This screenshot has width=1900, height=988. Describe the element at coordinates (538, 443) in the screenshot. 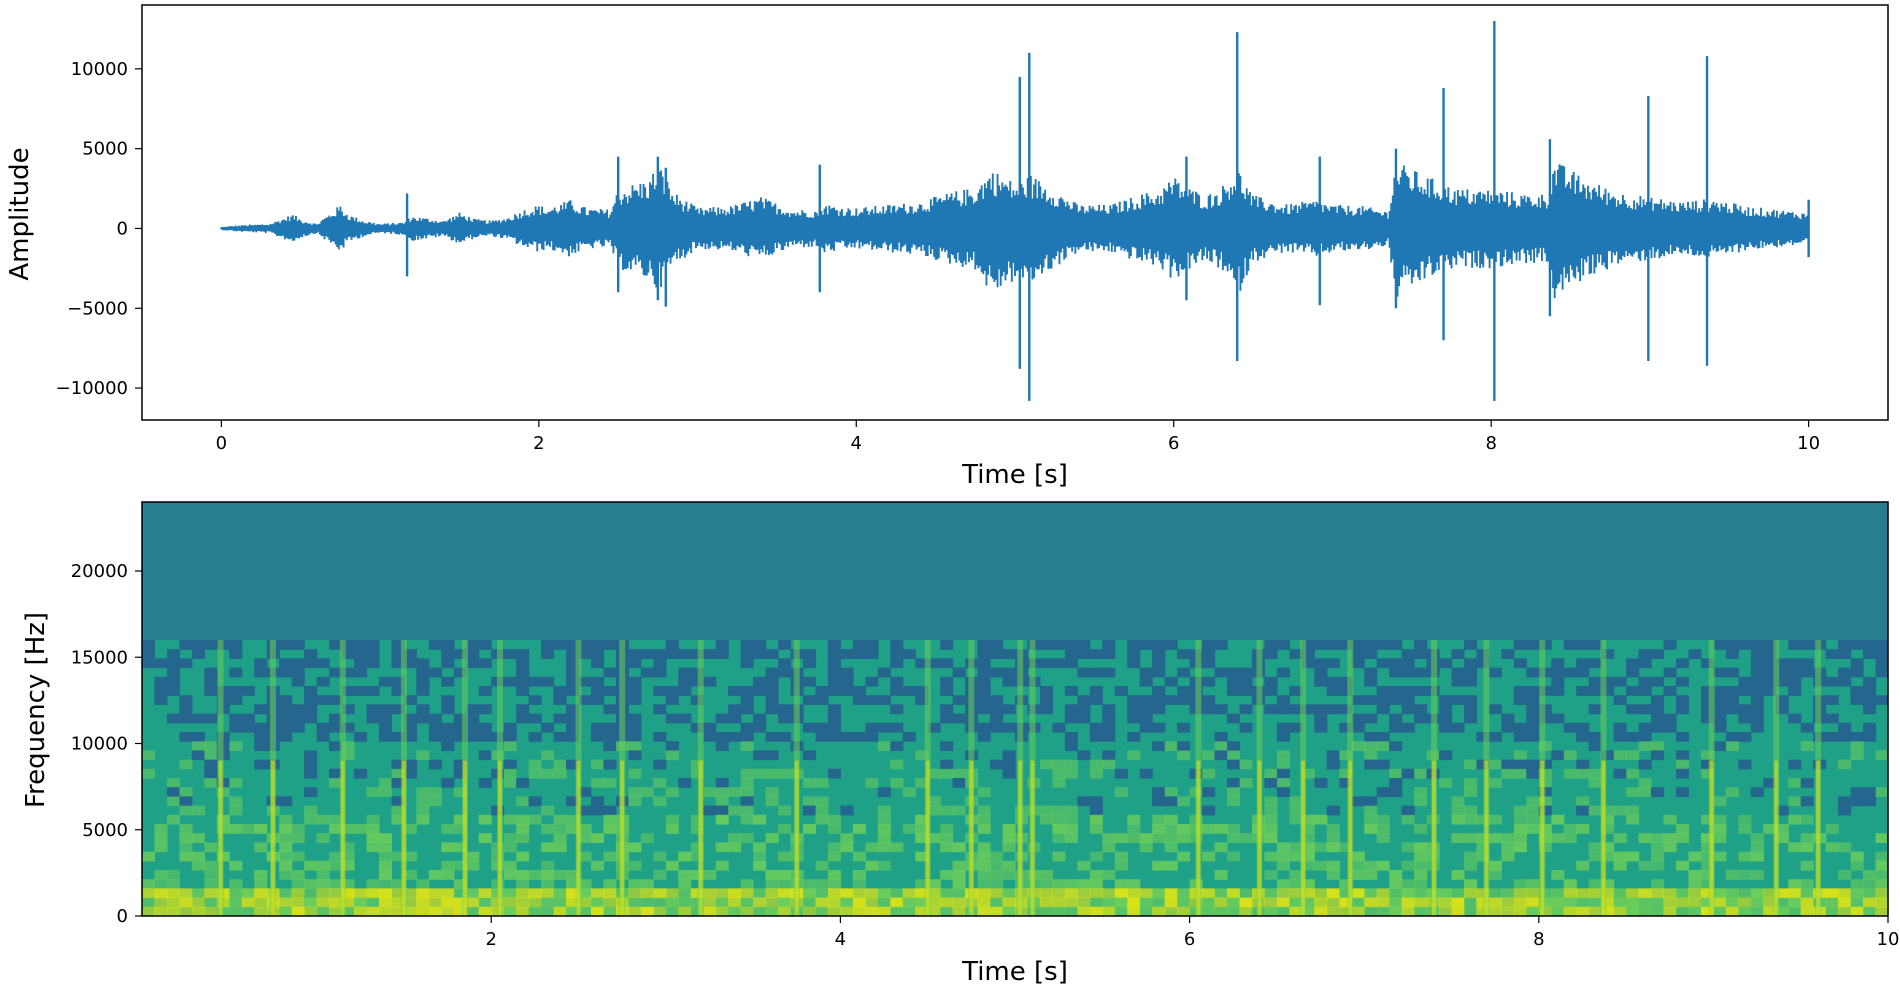

I see `waveform-x-tick-label: 2` at that location.